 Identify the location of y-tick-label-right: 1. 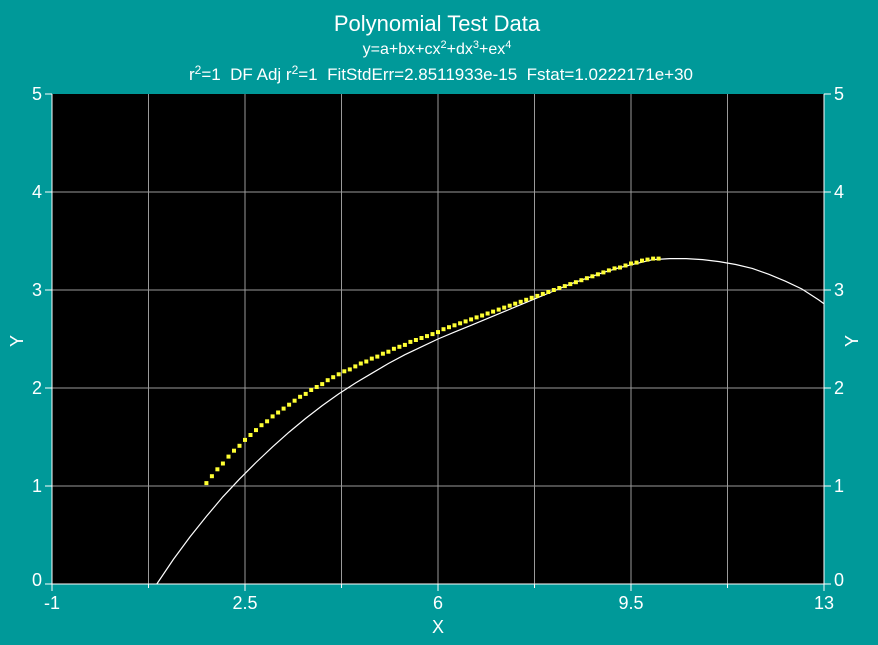
(839, 486).